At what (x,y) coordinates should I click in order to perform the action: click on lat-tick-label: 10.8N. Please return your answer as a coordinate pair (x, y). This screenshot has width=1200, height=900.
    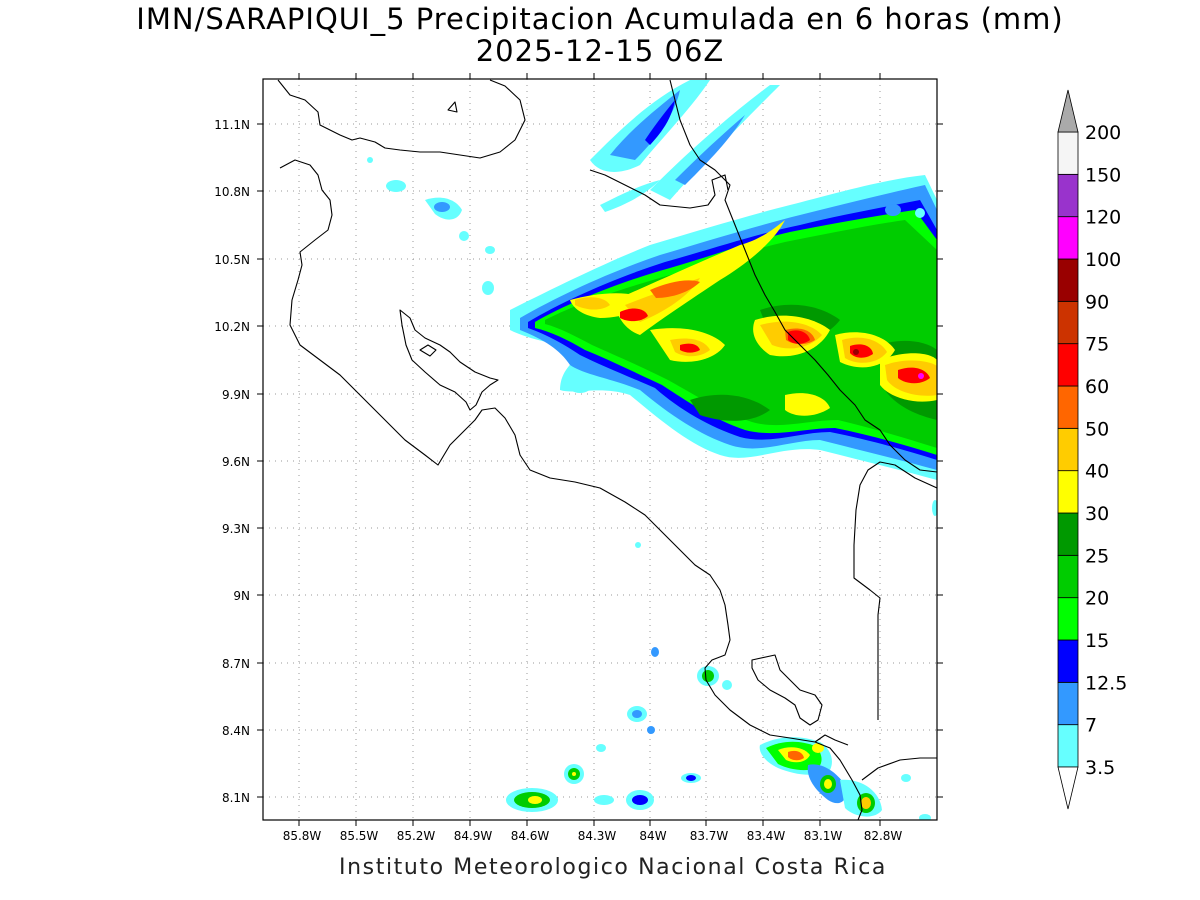
    Looking at the image, I should click on (232, 192).